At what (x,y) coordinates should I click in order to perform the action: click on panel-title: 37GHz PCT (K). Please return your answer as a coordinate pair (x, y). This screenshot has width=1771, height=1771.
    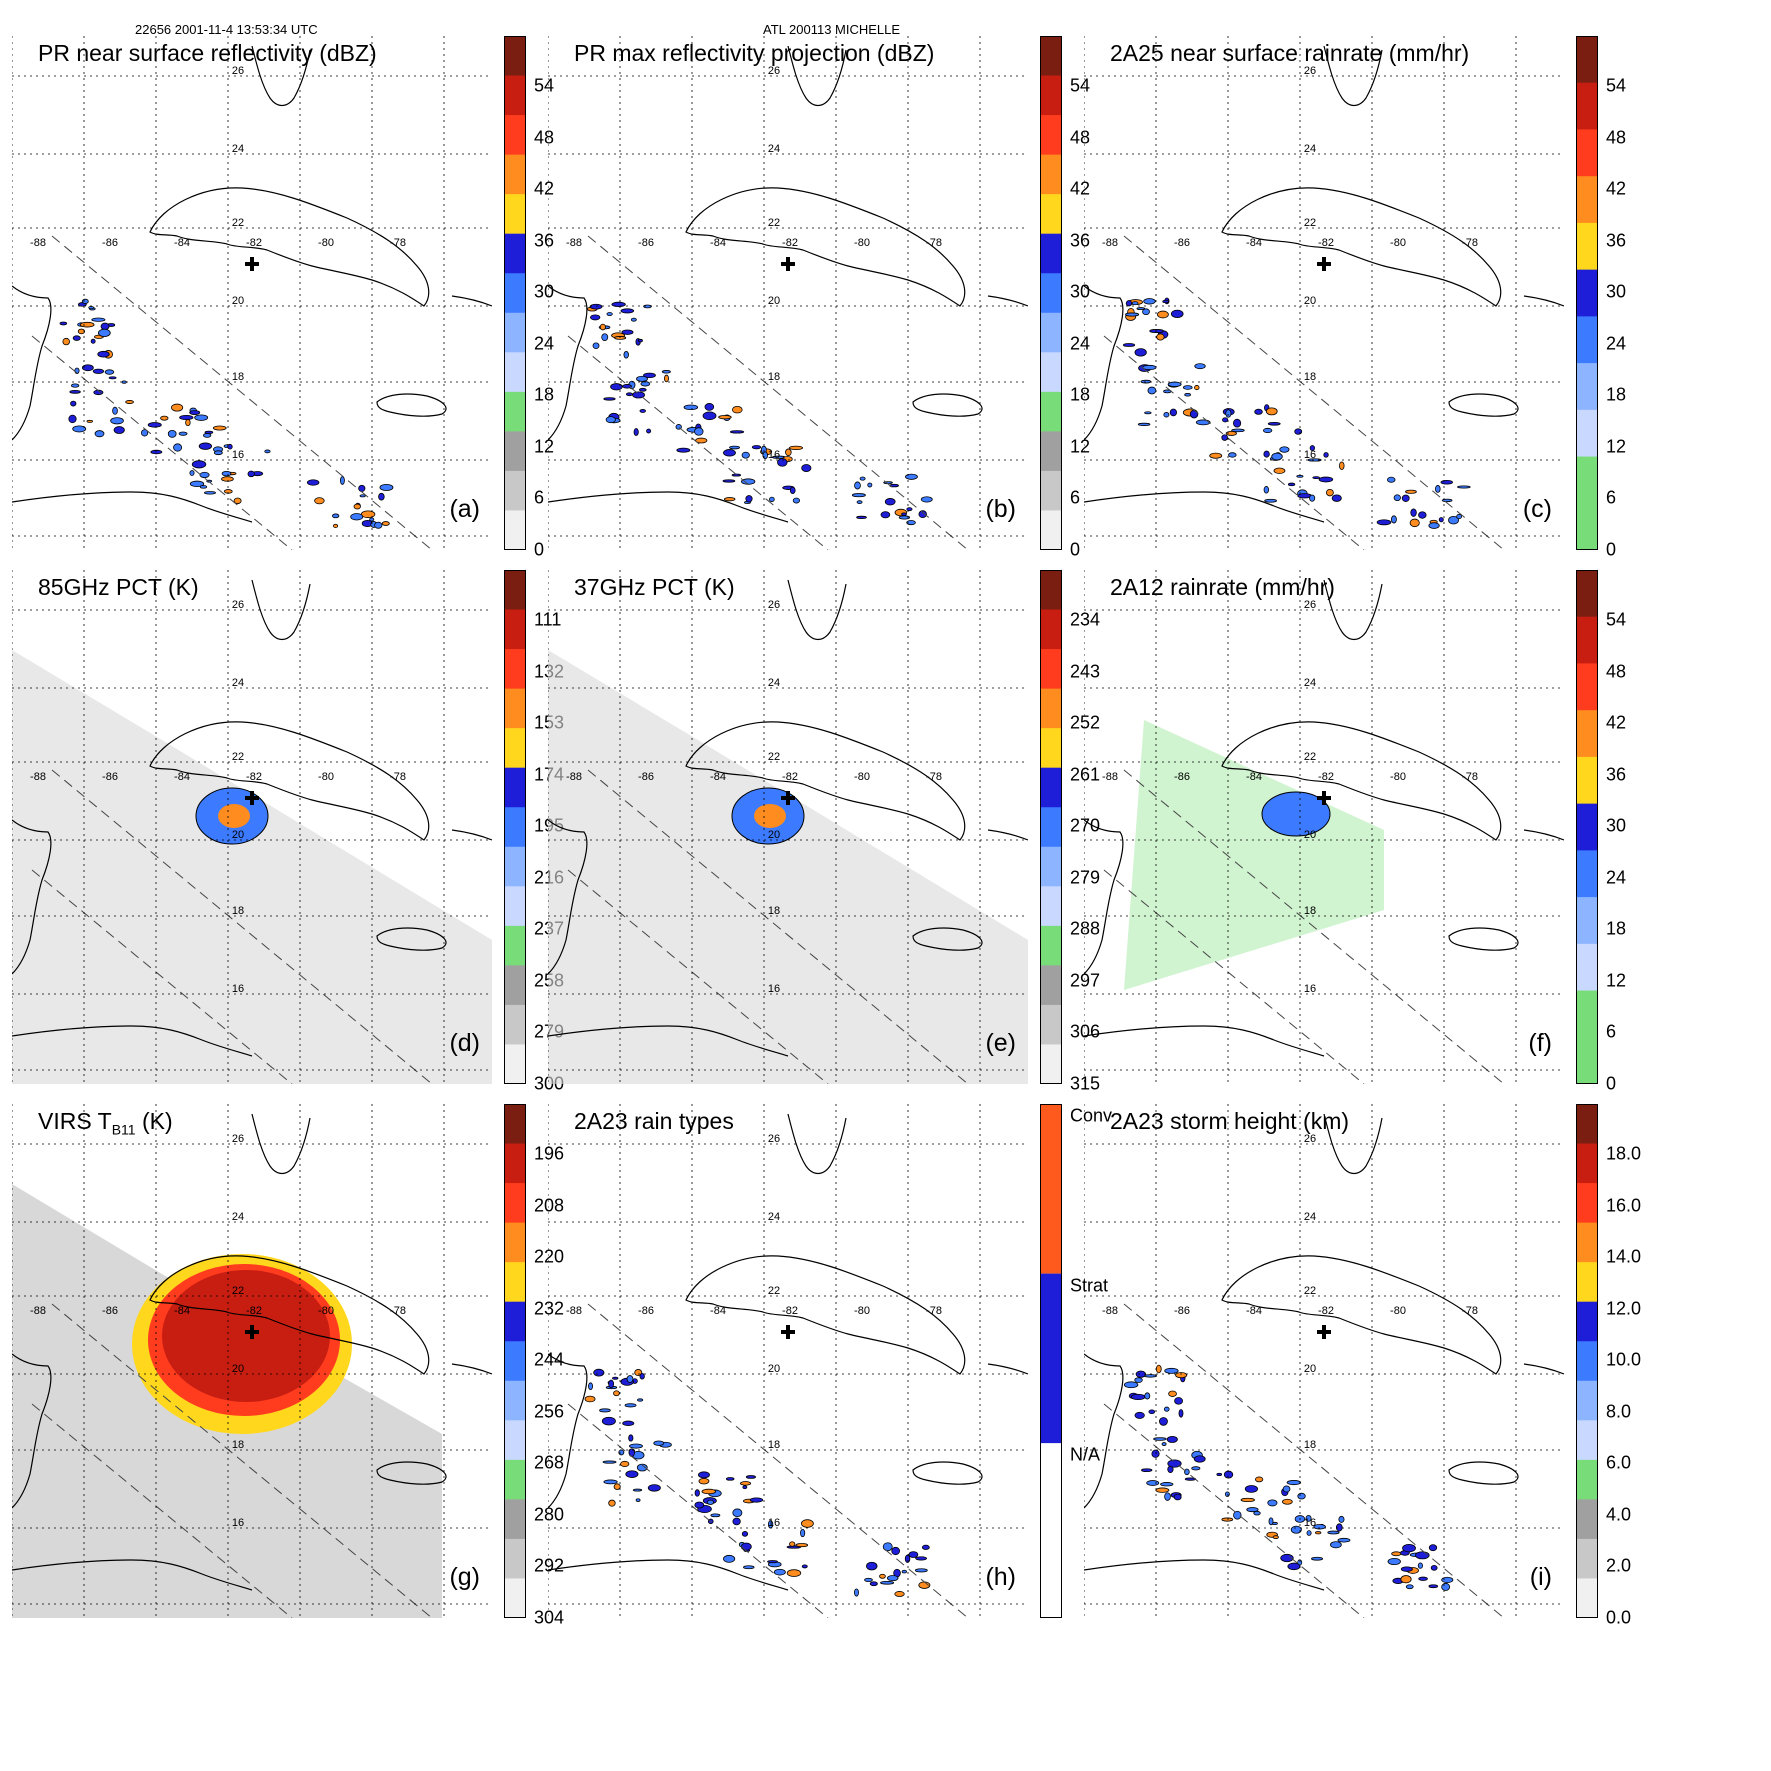
    Looking at the image, I should click on (654, 587).